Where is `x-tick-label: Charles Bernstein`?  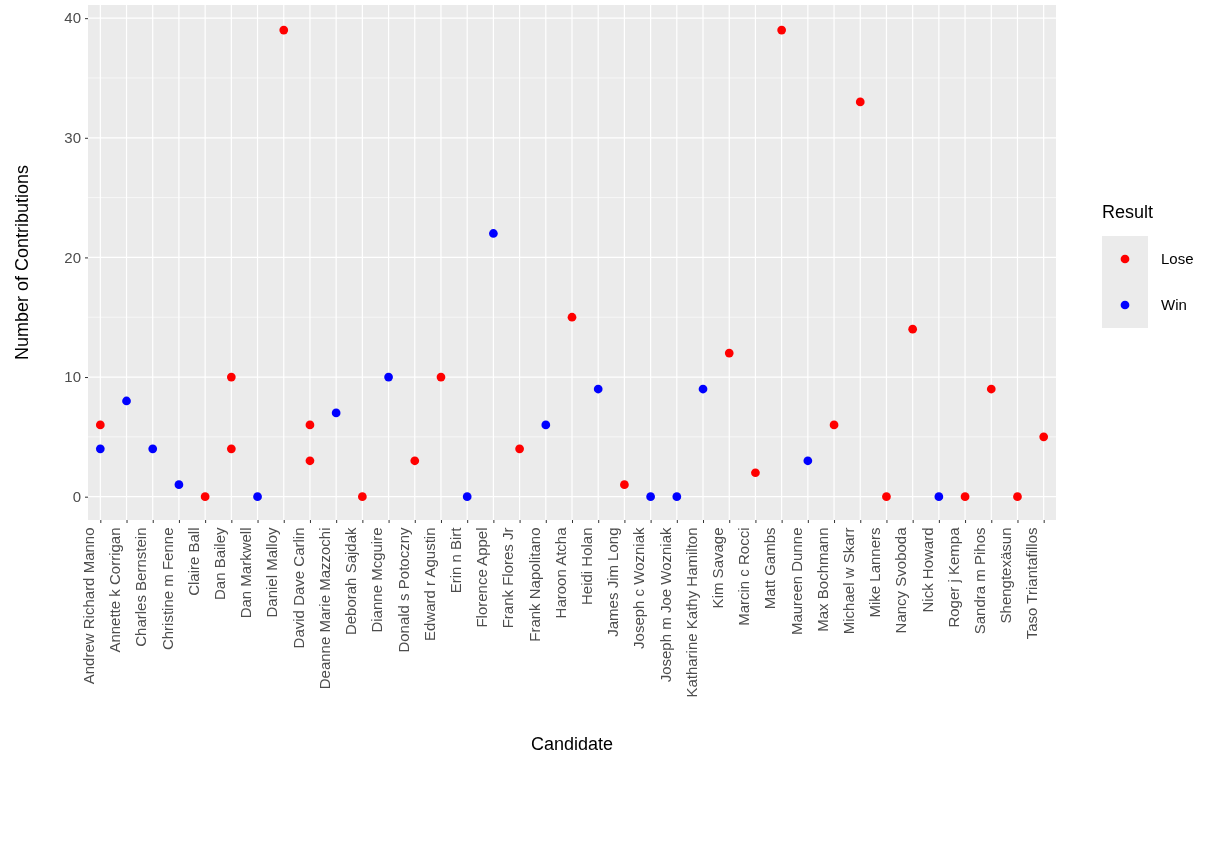 x-tick-label: Charles Bernstein is located at coordinates (141, 587).